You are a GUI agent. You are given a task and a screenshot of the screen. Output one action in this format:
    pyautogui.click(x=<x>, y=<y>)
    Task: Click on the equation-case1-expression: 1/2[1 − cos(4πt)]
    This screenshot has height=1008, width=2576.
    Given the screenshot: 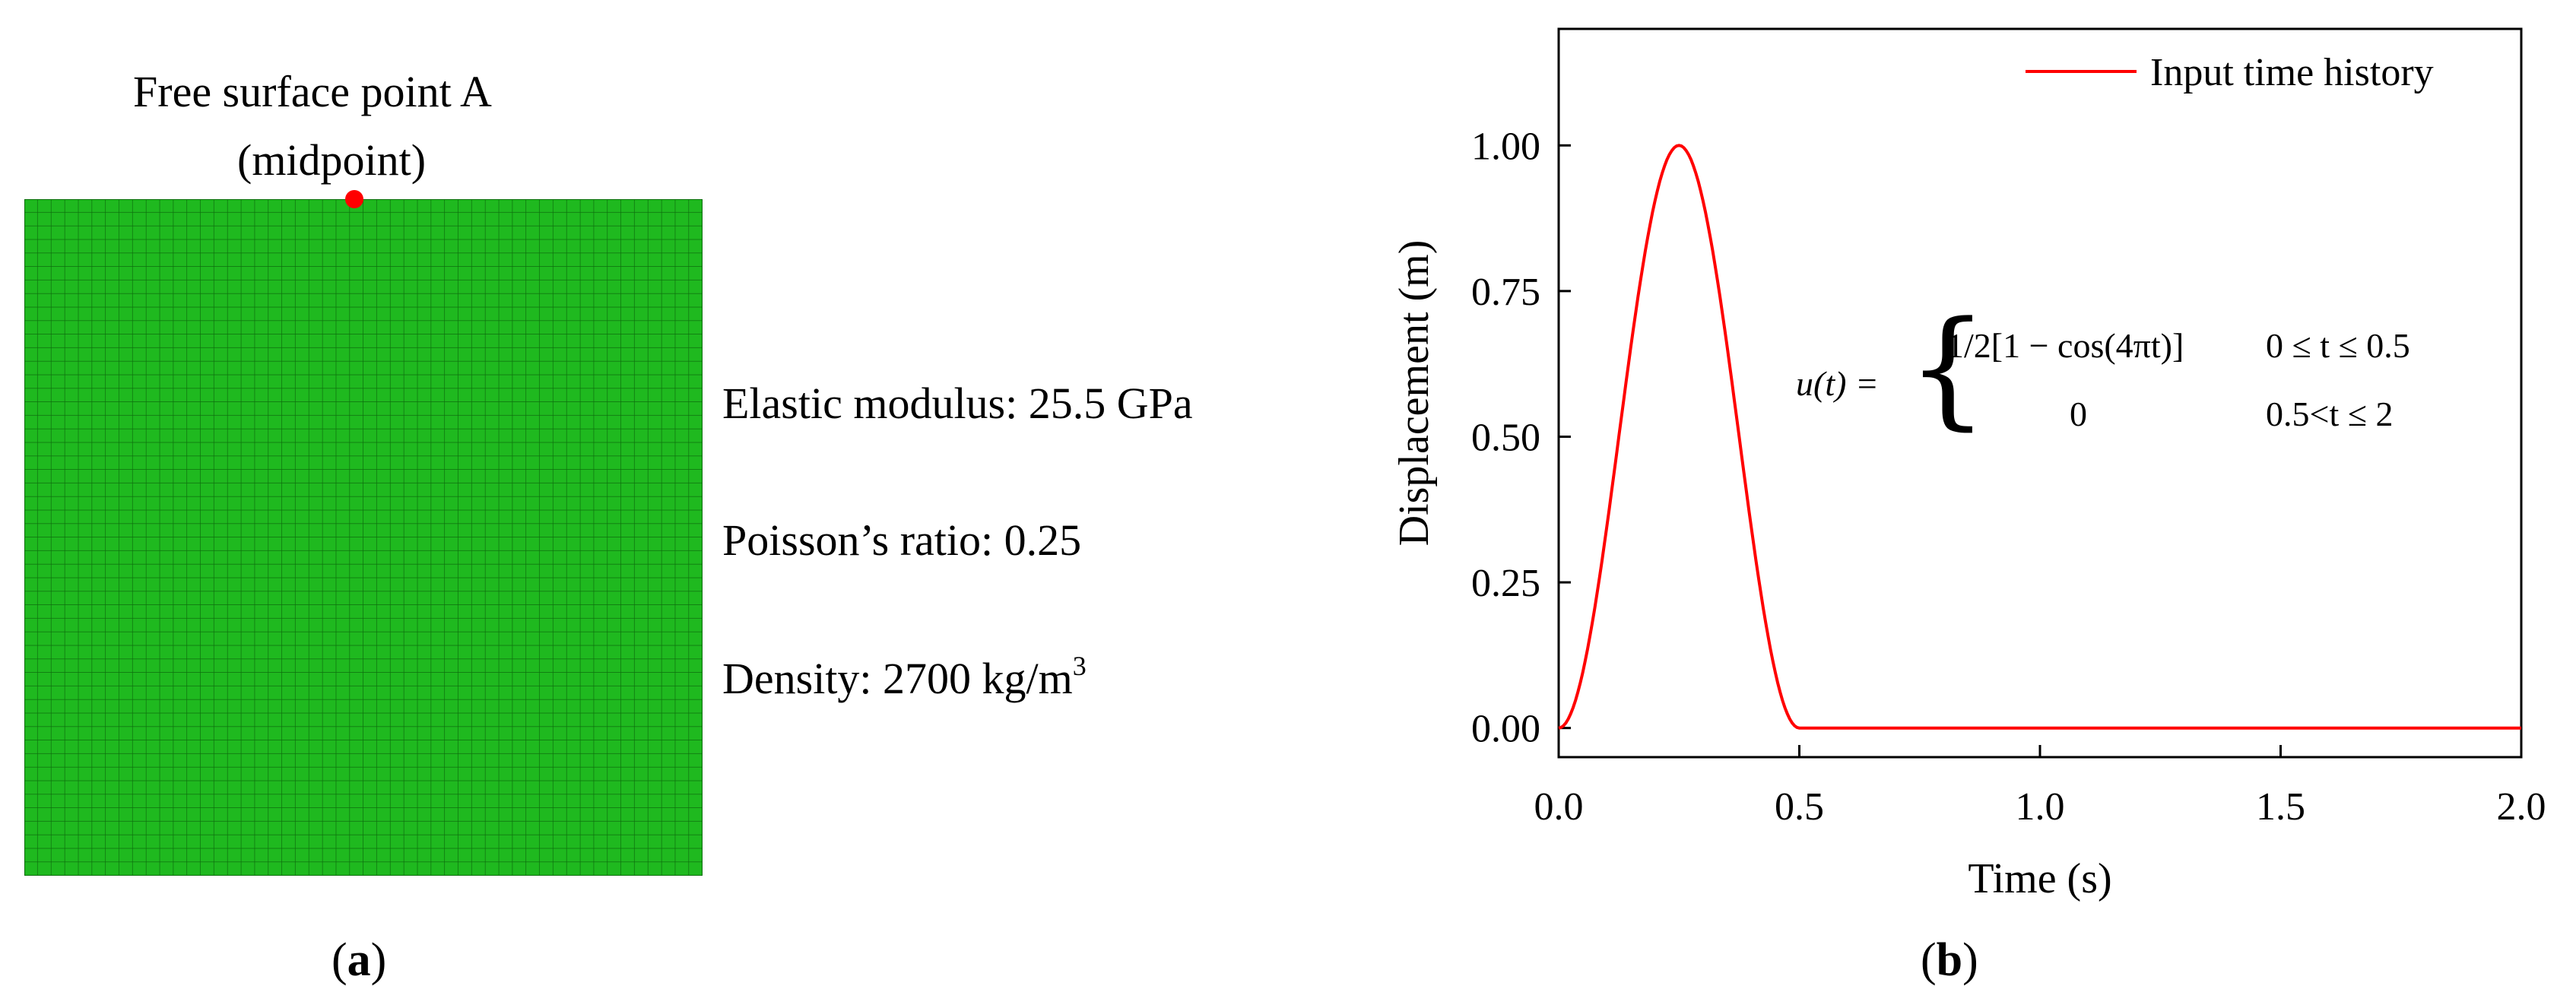 What is the action you would take?
    pyautogui.click(x=2065, y=345)
    